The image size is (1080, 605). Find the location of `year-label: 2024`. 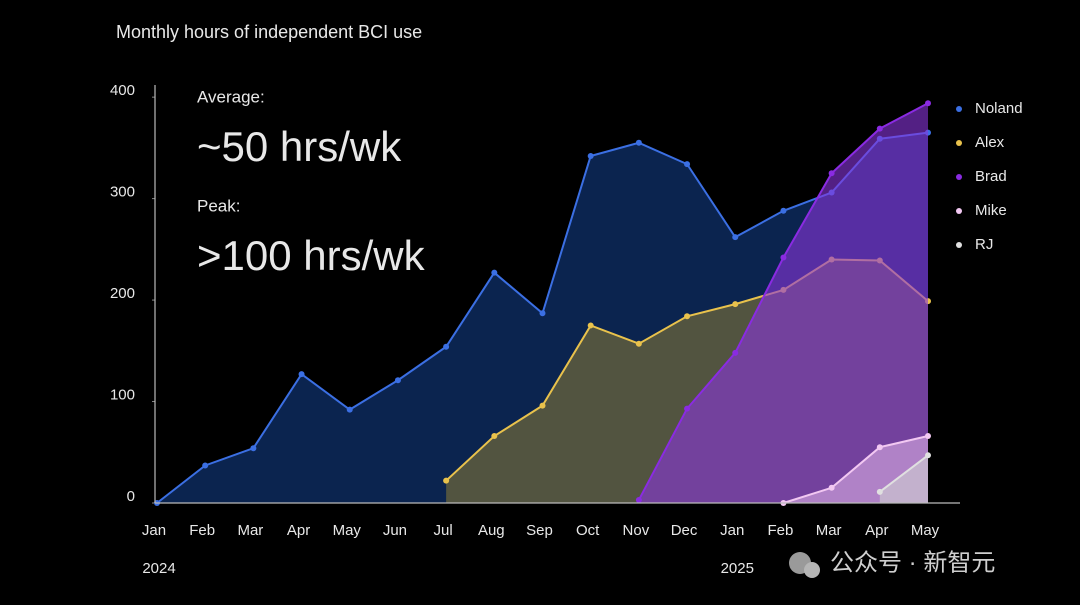

year-label: 2024 is located at coordinates (158, 568).